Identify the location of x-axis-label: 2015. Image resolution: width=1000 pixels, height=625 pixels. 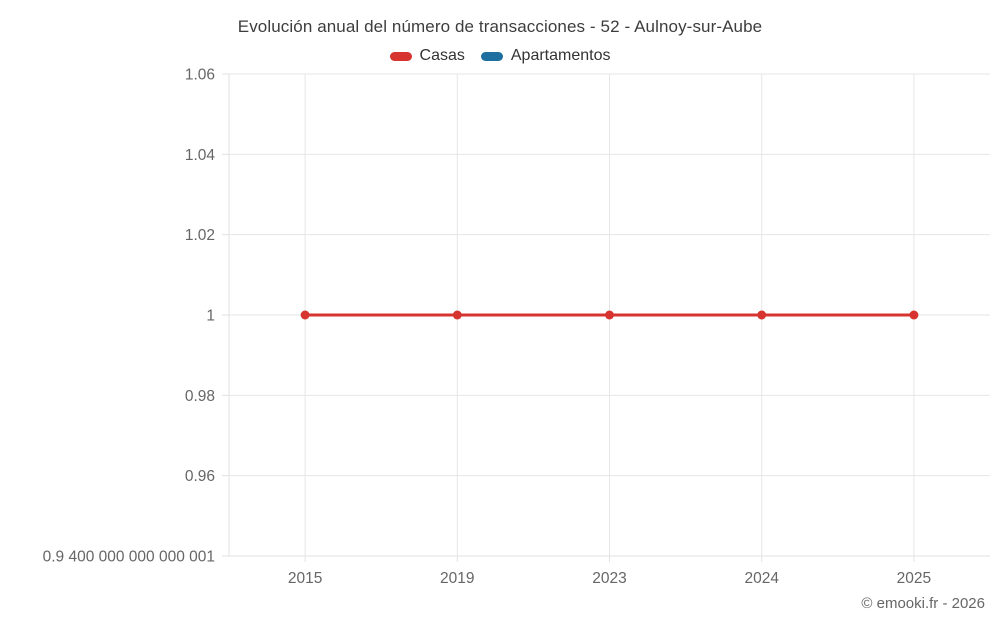
(305, 578).